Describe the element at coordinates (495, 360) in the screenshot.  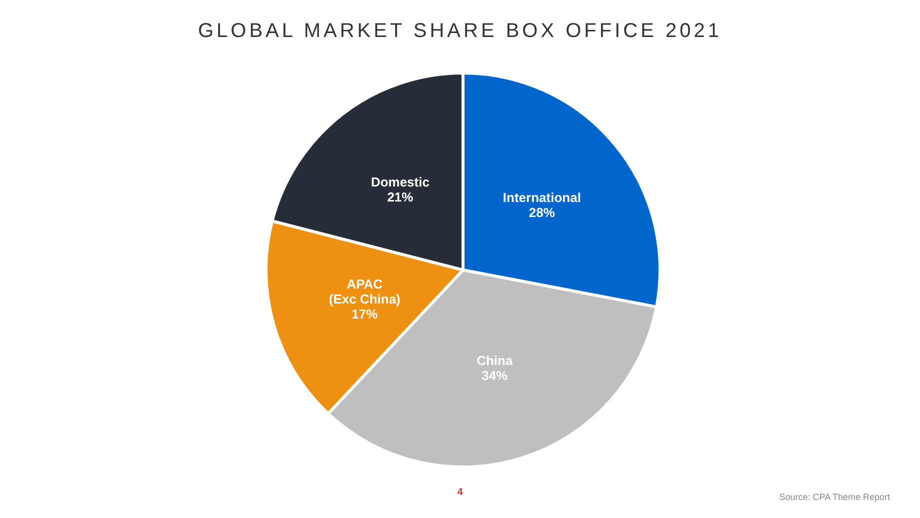
I see `slice-label: China` at that location.